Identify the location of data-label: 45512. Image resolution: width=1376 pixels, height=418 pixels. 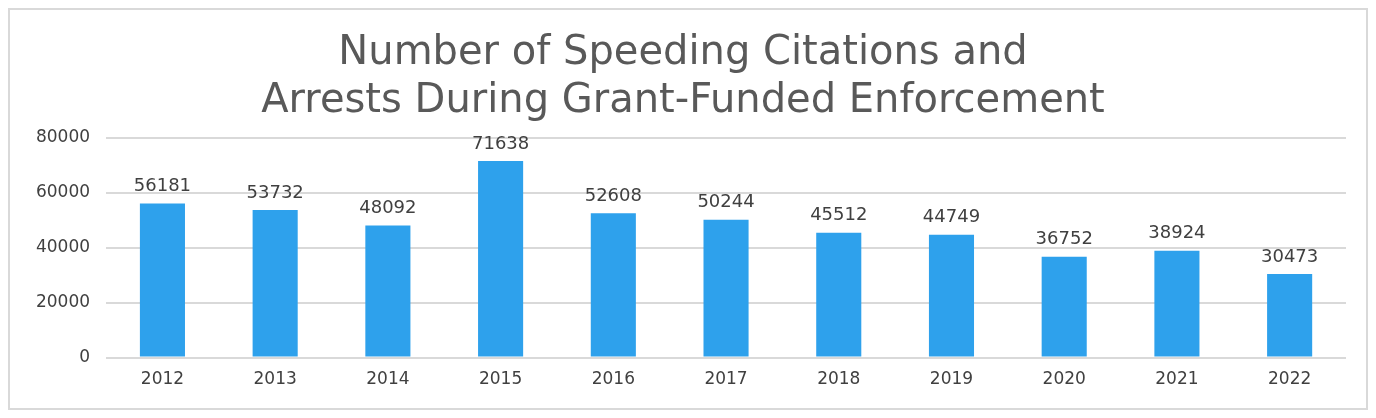
(839, 214).